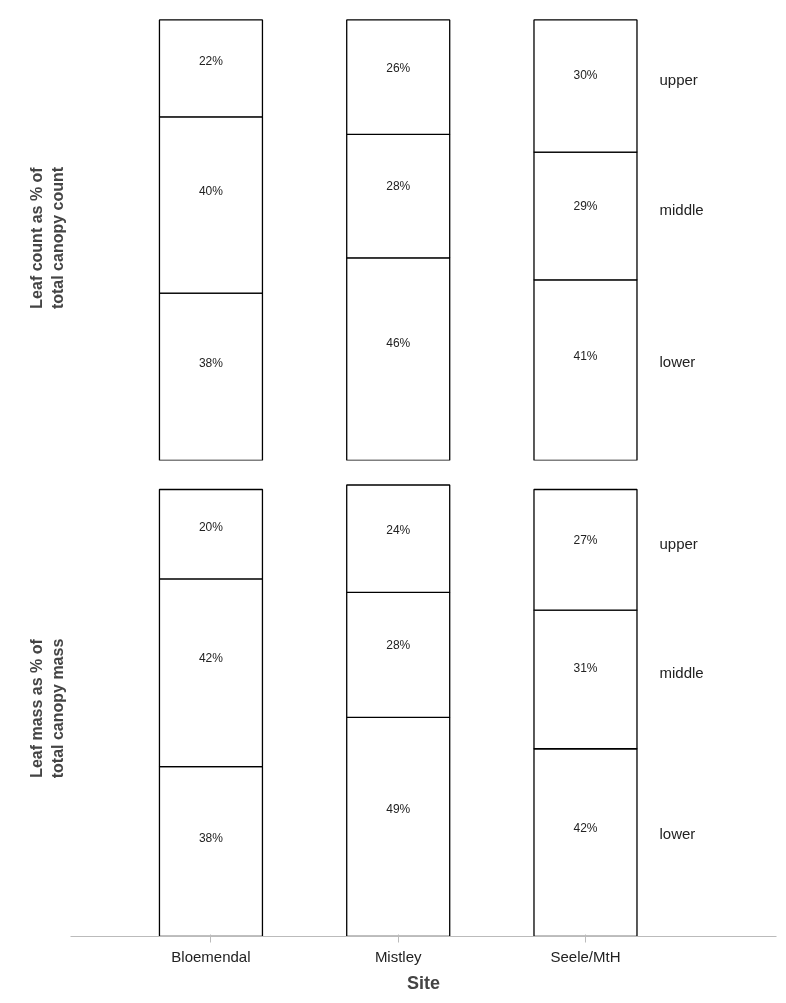  I want to click on data-label: 22%, so click(211, 60).